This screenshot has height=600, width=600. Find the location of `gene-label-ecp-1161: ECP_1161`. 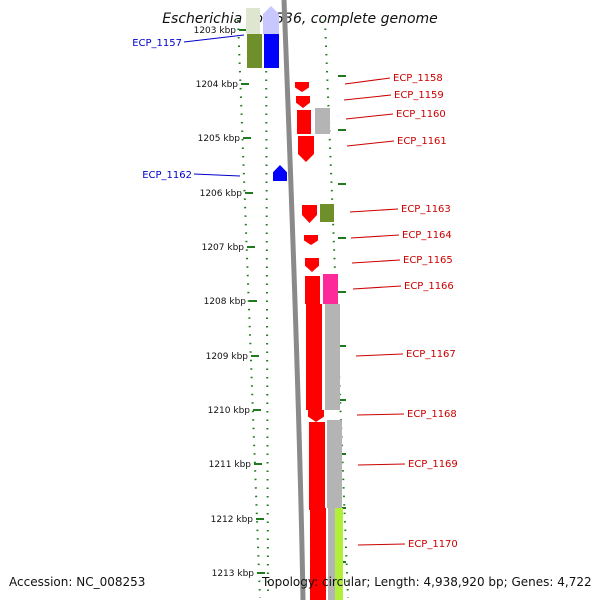

gene-label-ecp-1161: ECP_1161 is located at coordinates (422, 141).